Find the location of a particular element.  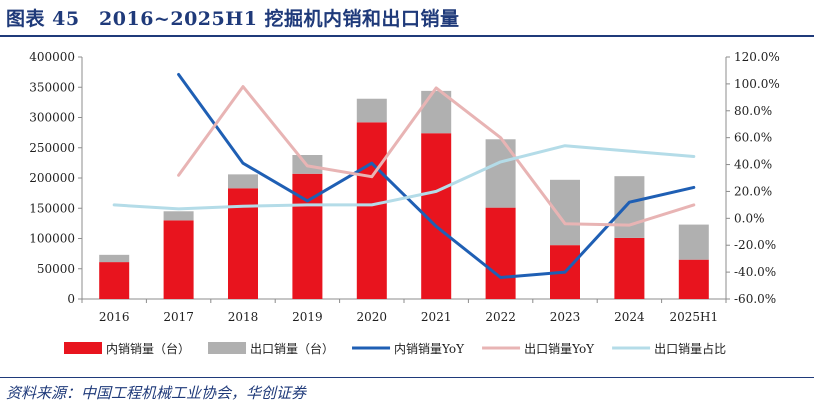

source-divider is located at coordinates (407, 377).